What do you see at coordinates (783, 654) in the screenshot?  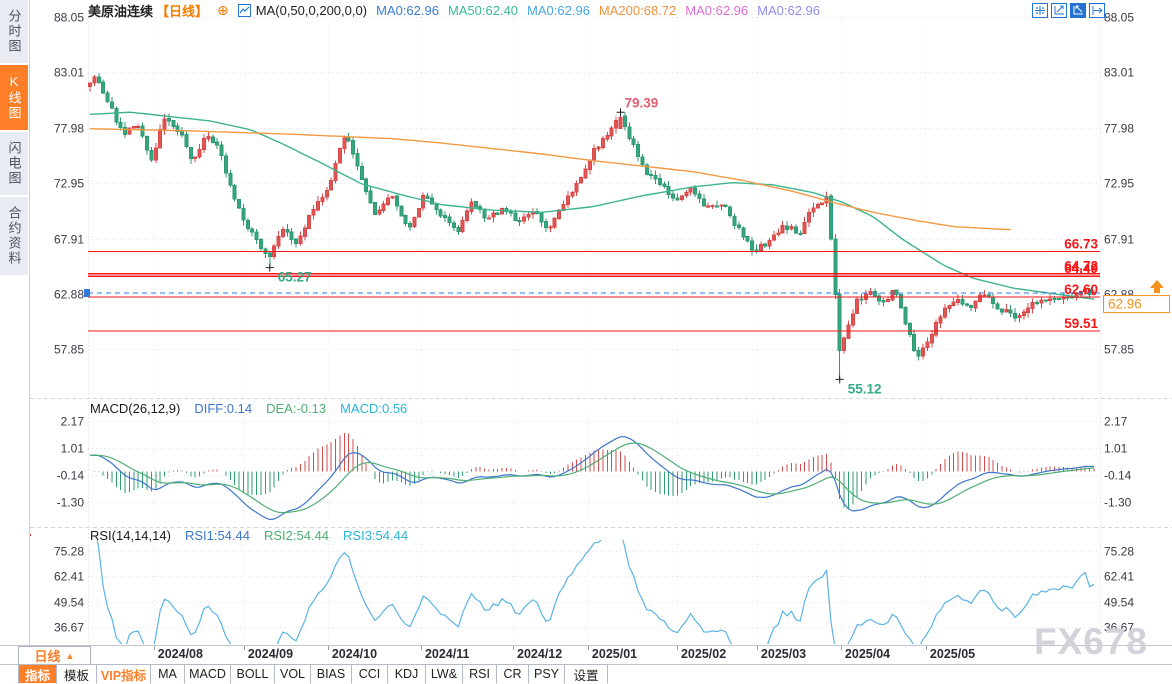 I see `xaxis-label: 2025/03` at bounding box center [783, 654].